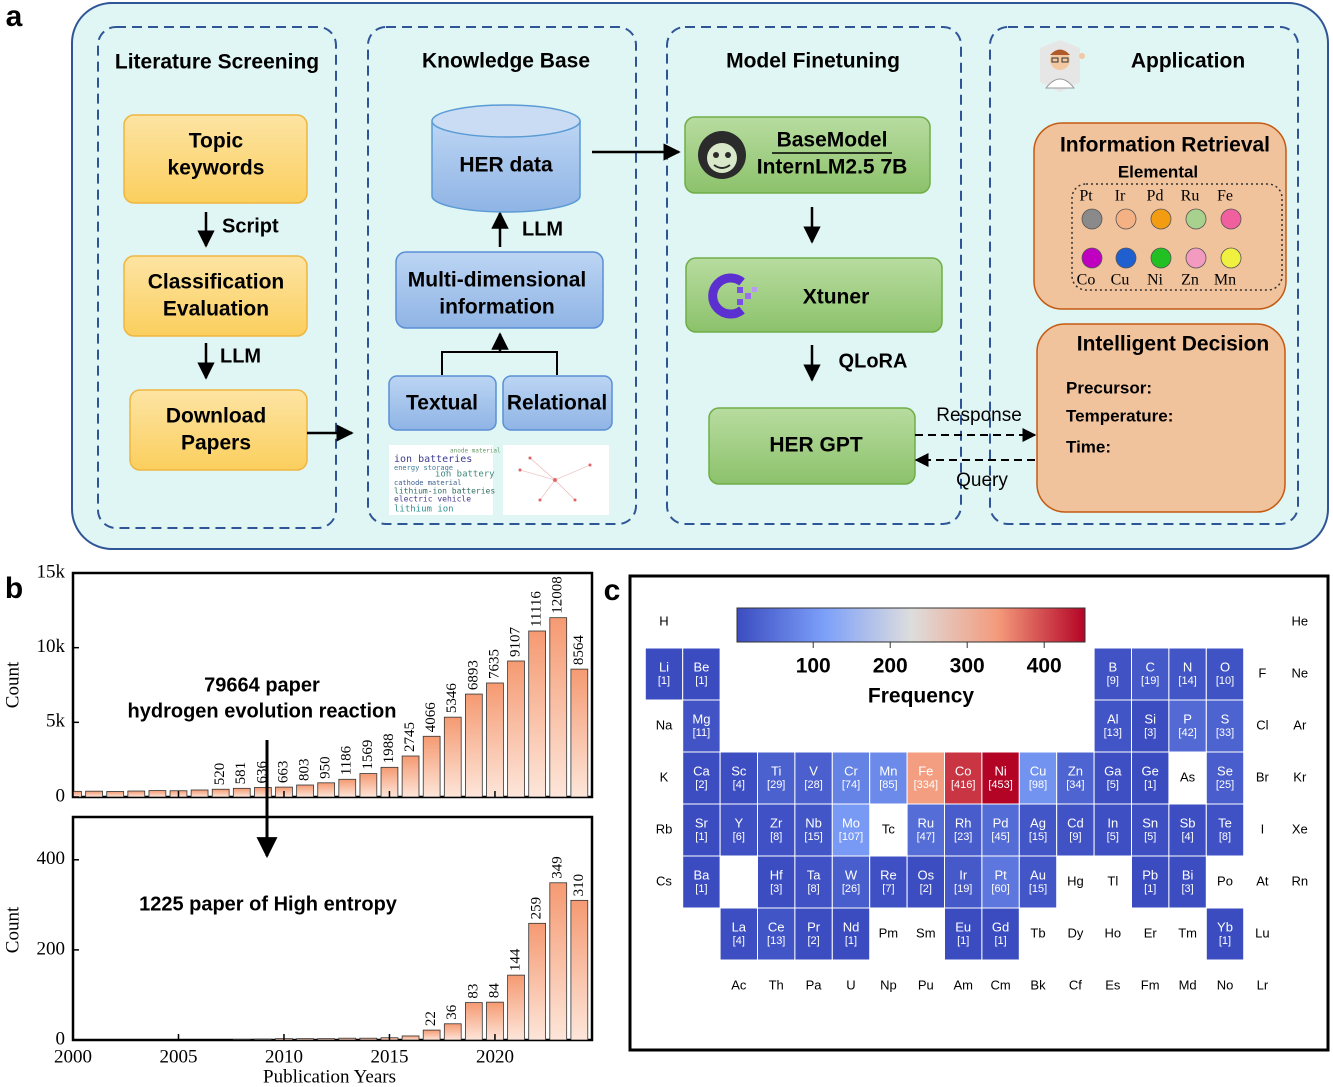 The width and height of the screenshot is (1333, 1087). What do you see at coordinates (813, 300) in the screenshot?
I see `finetuning-boxes` at bounding box center [813, 300].